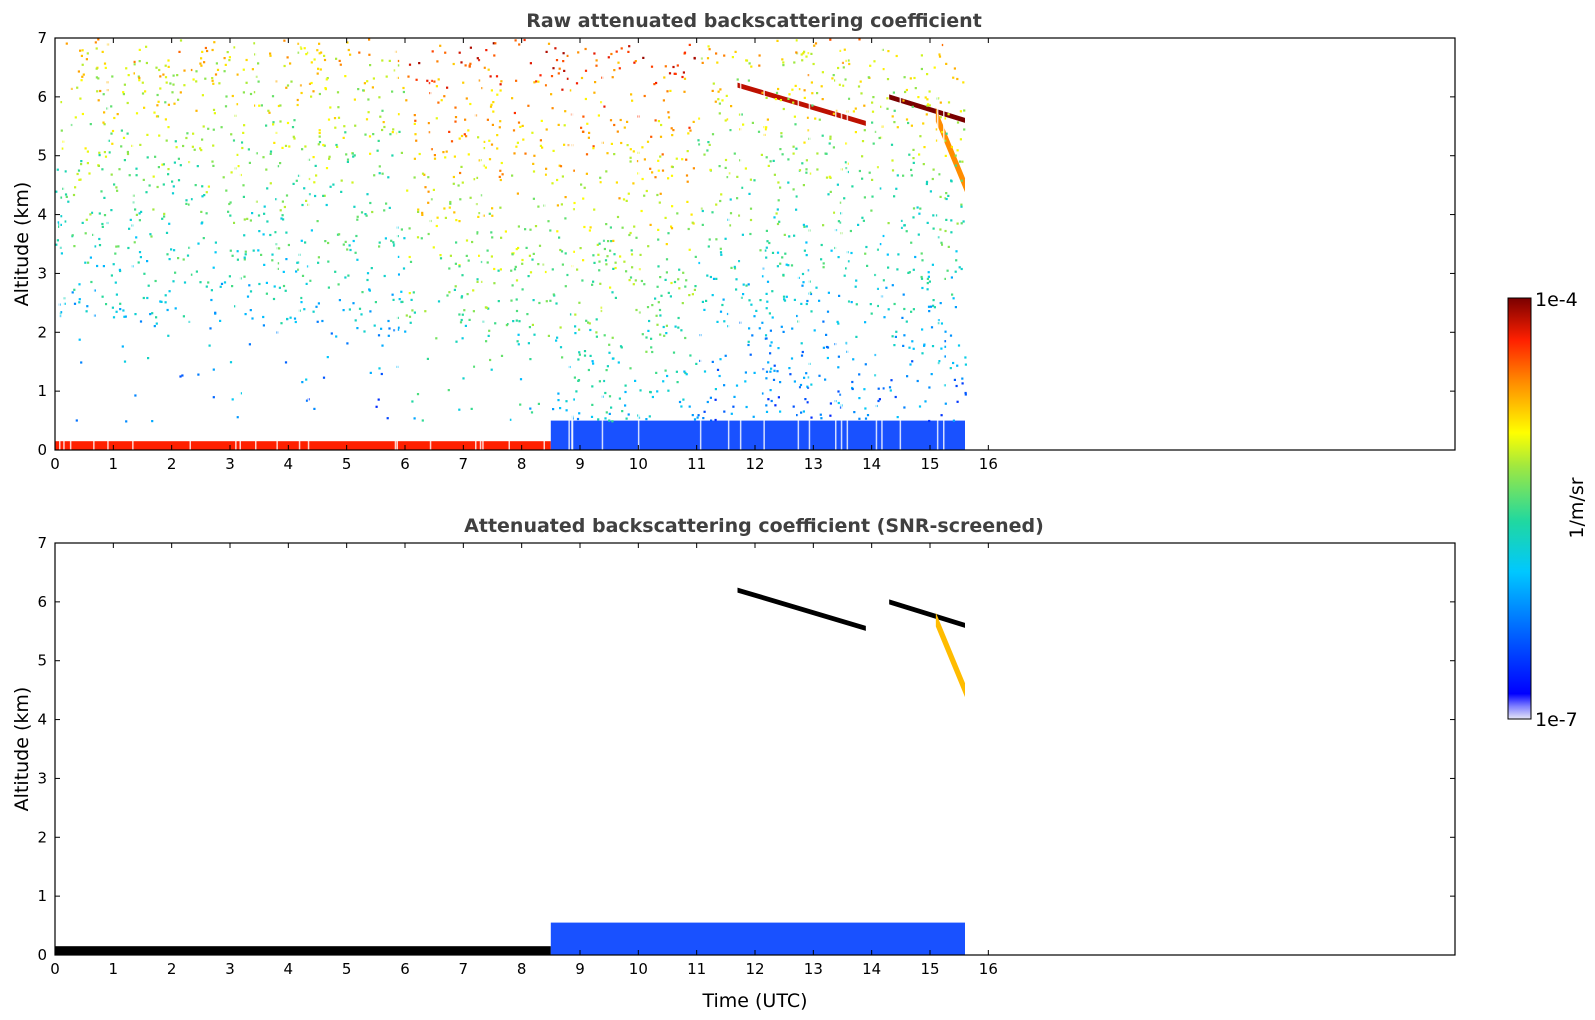 This screenshot has height=1020, width=1595. What do you see at coordinates (42, 391) in the screenshot?
I see `y-tick-label: 1` at bounding box center [42, 391].